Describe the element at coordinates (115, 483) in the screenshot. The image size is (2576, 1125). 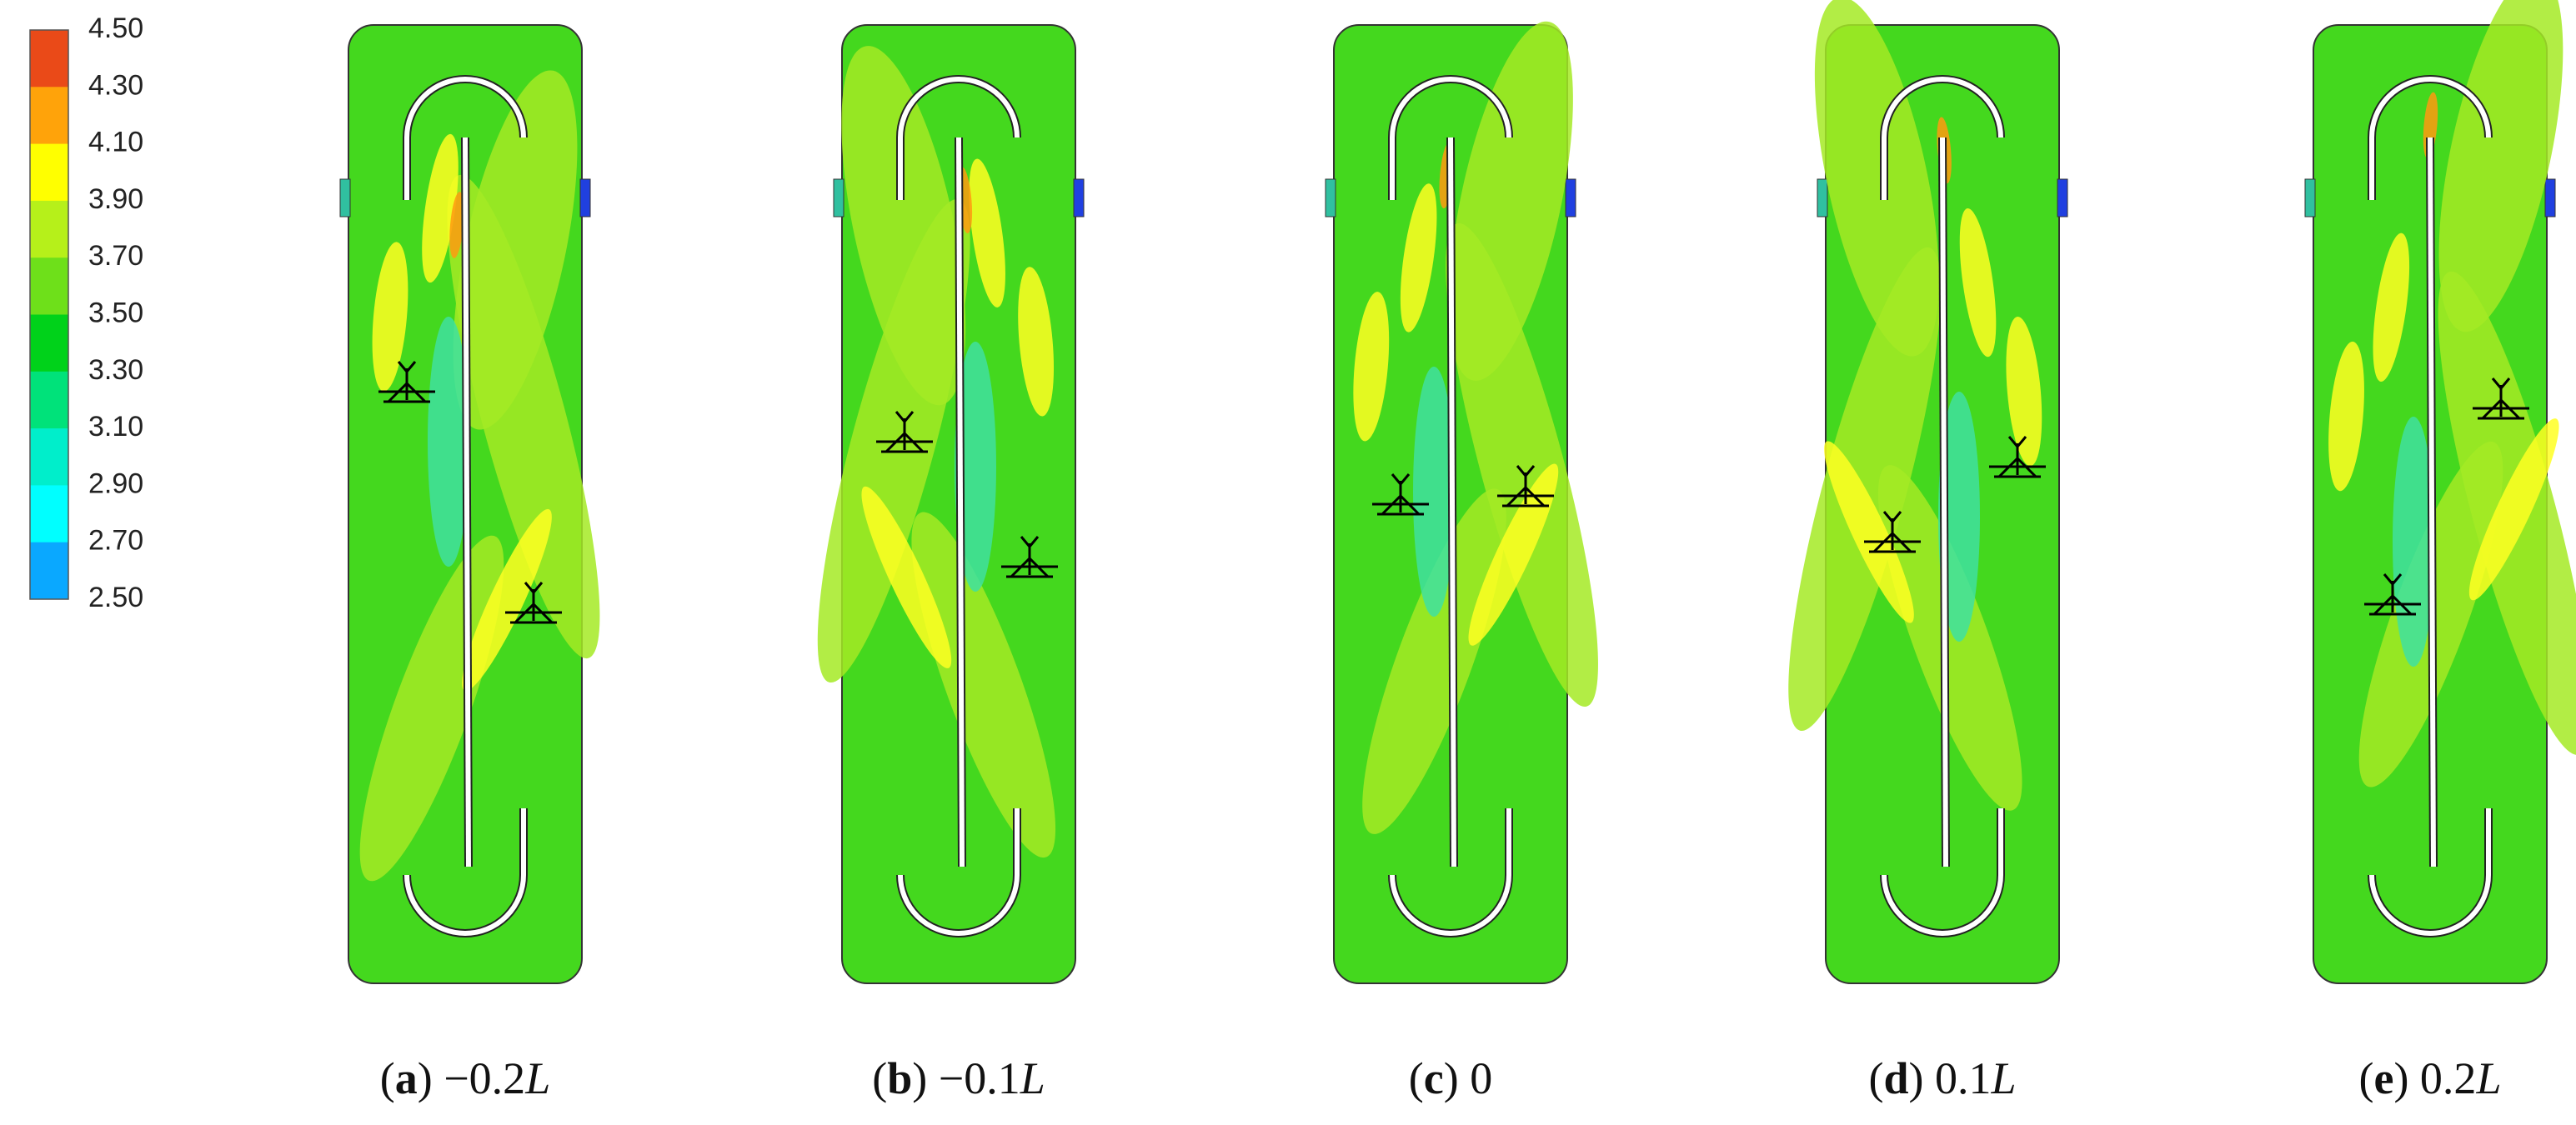
I see `legend-label: 2.90` at that location.